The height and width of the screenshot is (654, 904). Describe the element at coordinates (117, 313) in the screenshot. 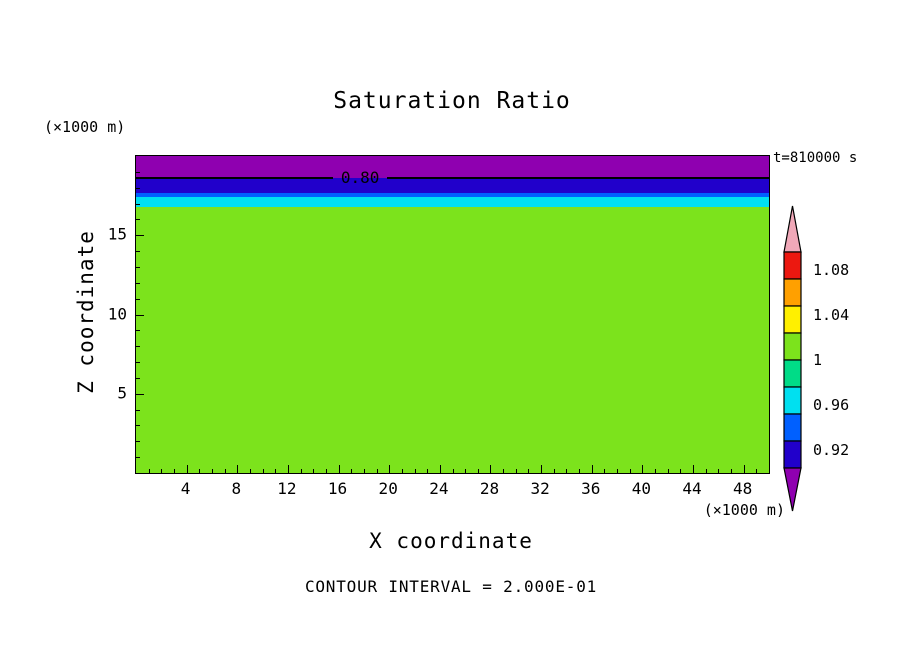

I see `y-tick-label: 10` at that location.